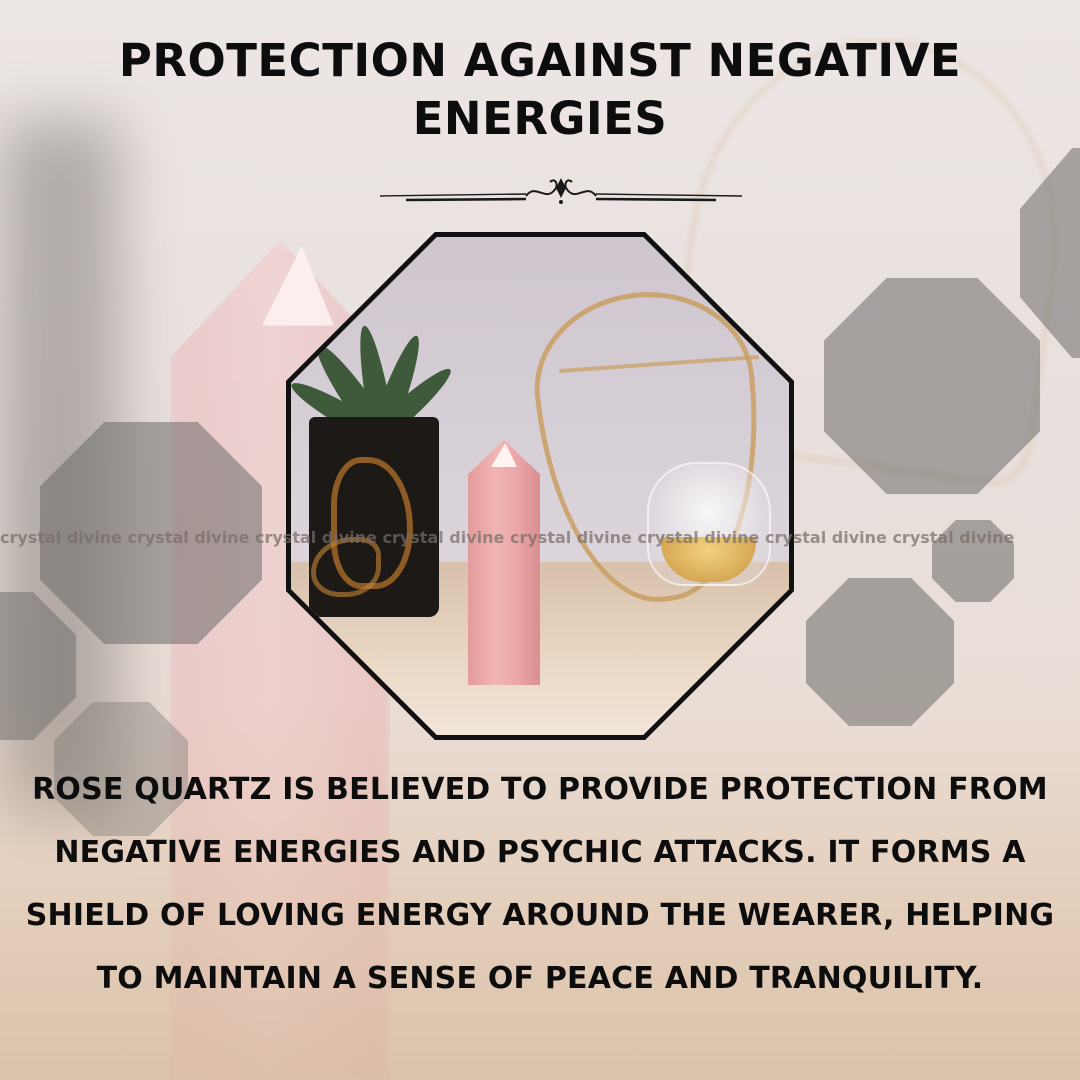  What do you see at coordinates (561, 191) in the screenshot?
I see `ornament-divider-icon` at bounding box center [561, 191].